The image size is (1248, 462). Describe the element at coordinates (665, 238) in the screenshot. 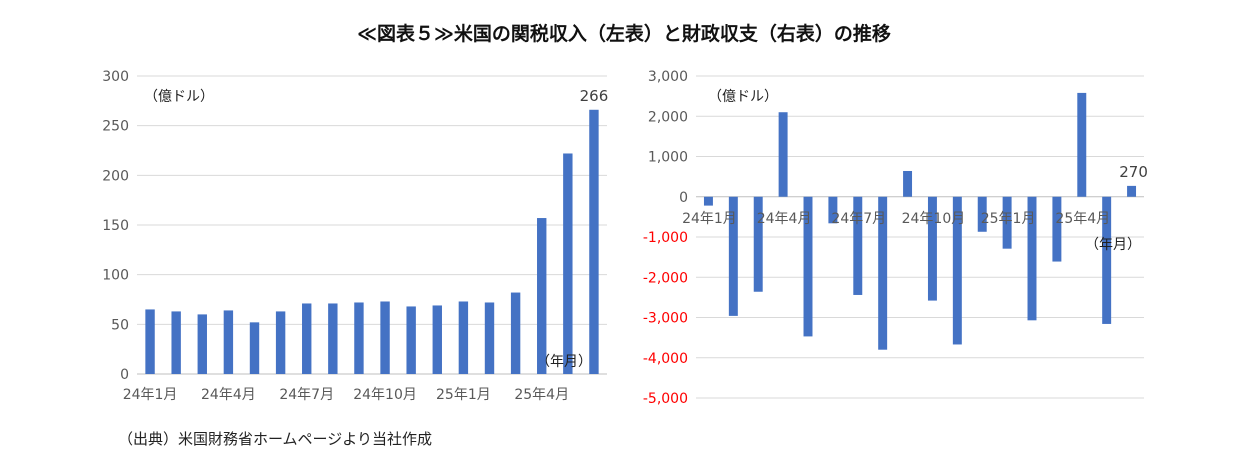

I see `y-tick-label: -1,000` at that location.